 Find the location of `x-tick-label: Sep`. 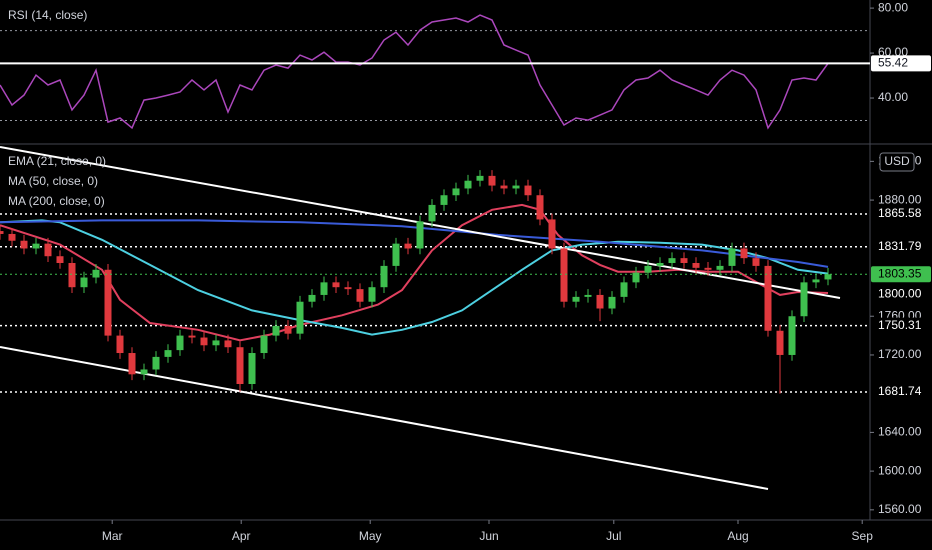

x-tick-label: Sep is located at coordinates (863, 536).